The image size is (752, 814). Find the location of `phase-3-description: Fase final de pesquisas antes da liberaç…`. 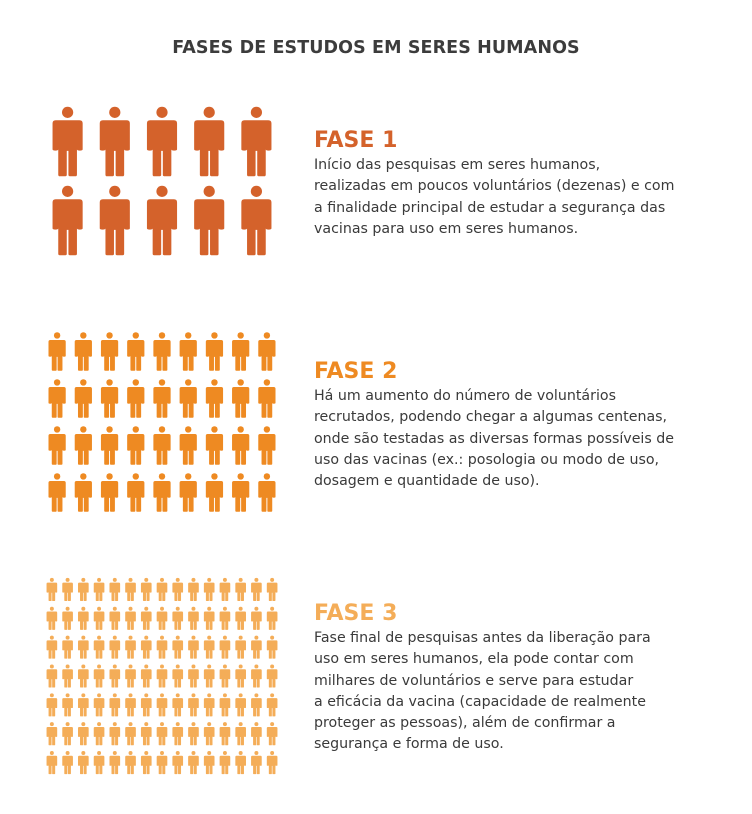

phase-3-description: Fase final de pesquisas antes da liberaç… is located at coordinates (482, 691).